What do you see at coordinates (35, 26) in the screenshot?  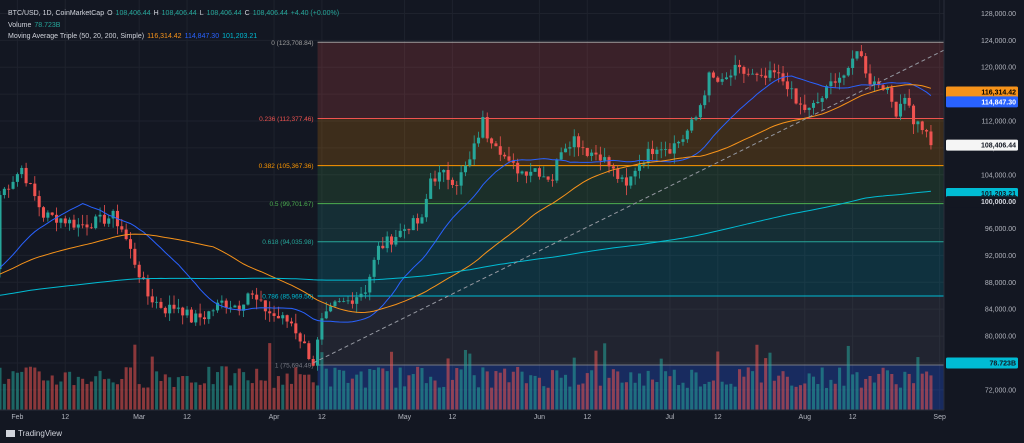 I see `volume-legend: Volume 78.723B` at bounding box center [35, 26].